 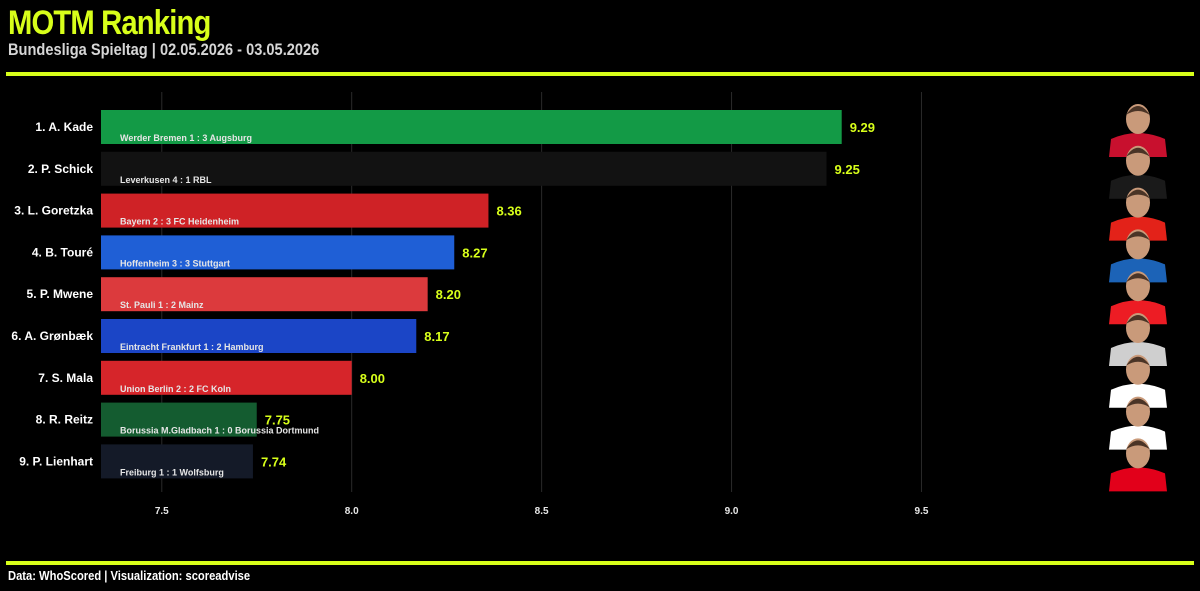 I want to click on value-label: 9.25, so click(x=847, y=169).